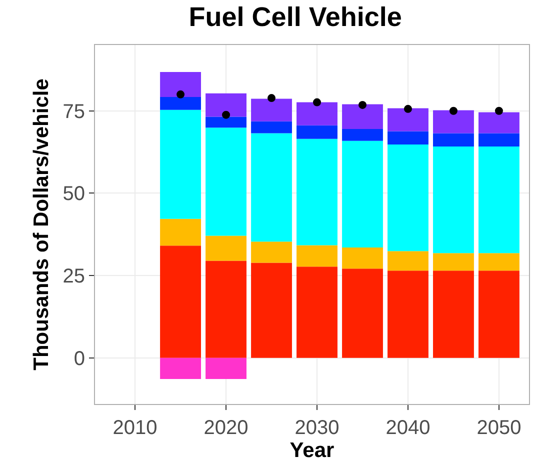  I want to click on y-tick-label: 25, so click(73, 277).